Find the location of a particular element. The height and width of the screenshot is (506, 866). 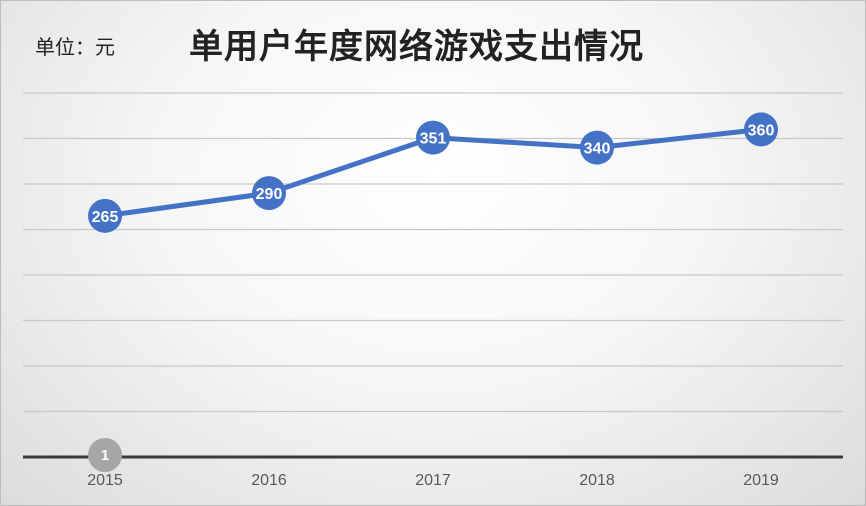

data-point-2015 is located at coordinates (105, 215).